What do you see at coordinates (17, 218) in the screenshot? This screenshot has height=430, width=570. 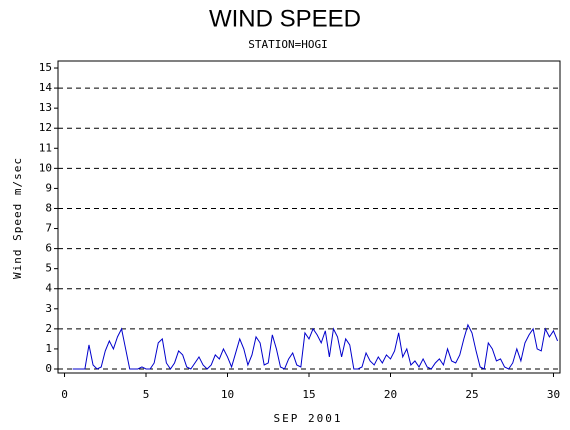 I see `y-axis-label: Wind Speed m/sec` at bounding box center [17, 218].